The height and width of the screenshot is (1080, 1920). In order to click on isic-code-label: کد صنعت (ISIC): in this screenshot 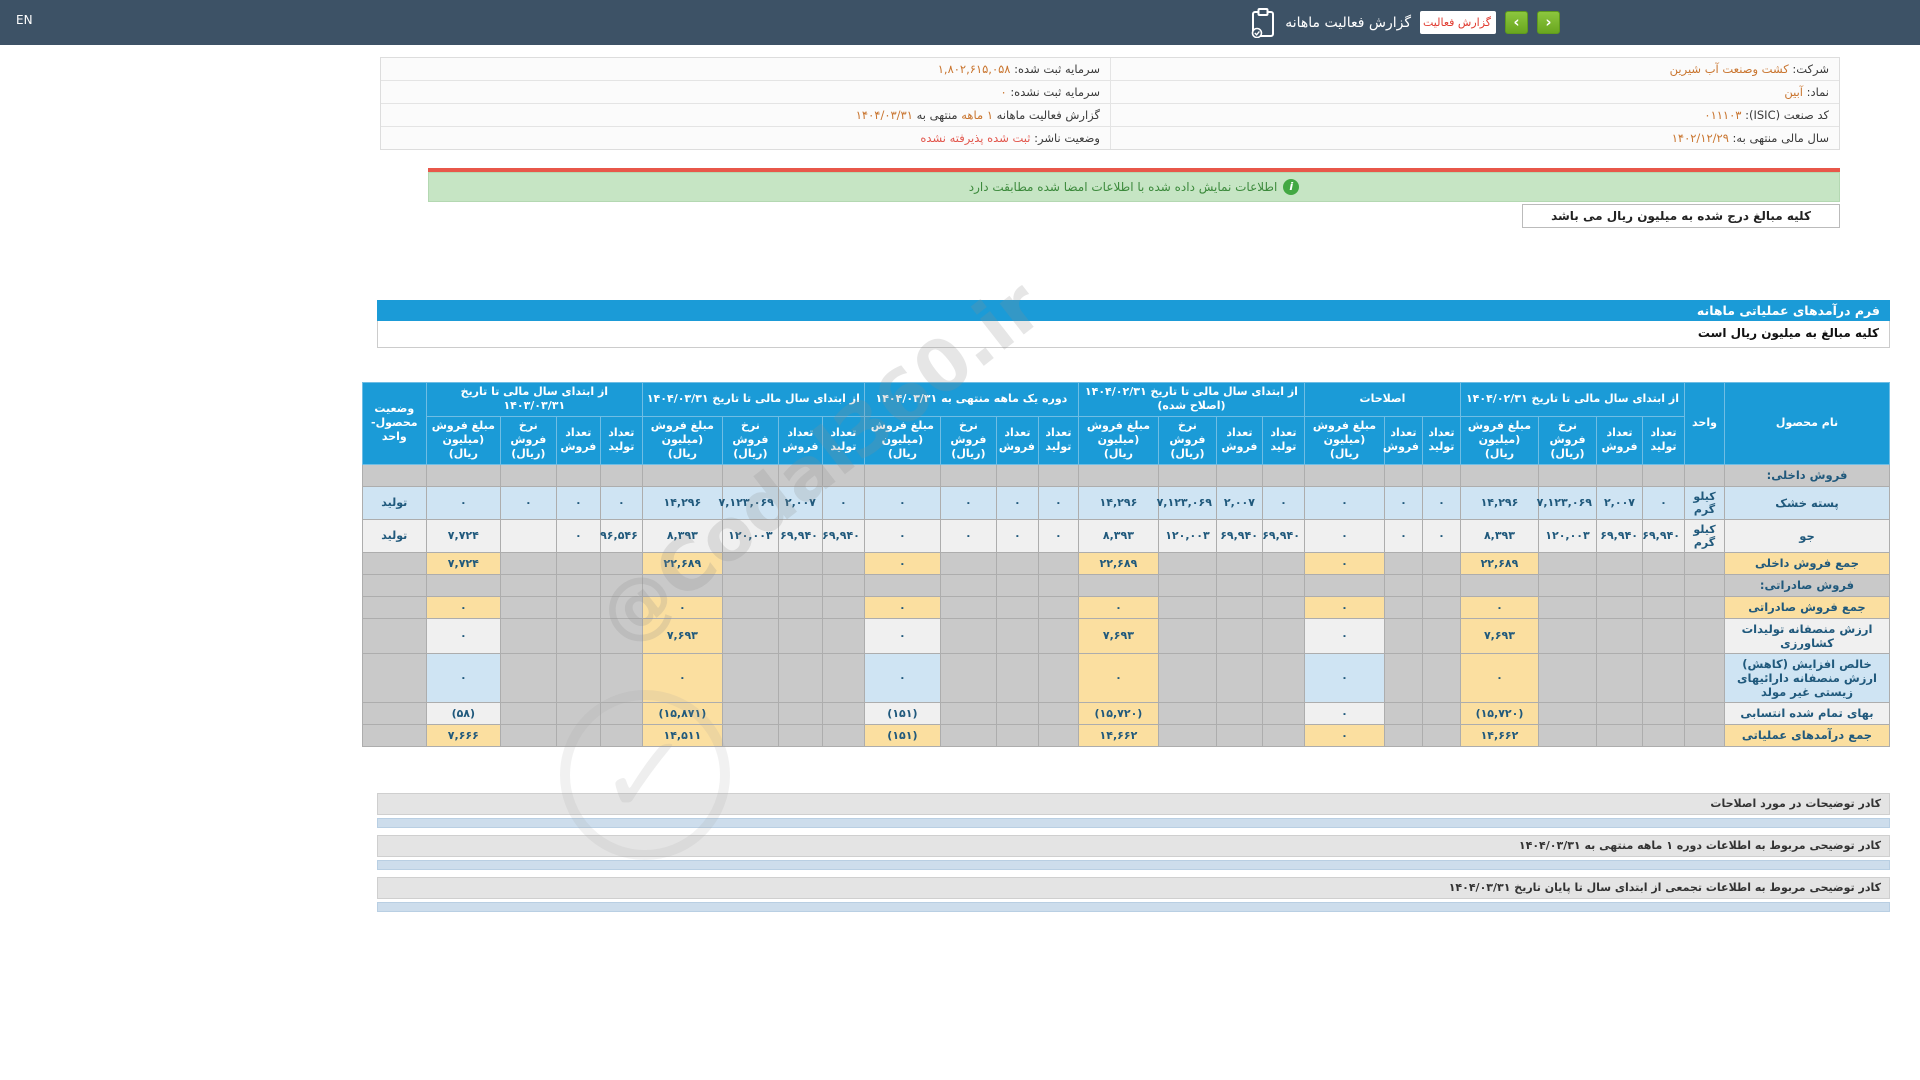, I will do `click(1787, 115)`.